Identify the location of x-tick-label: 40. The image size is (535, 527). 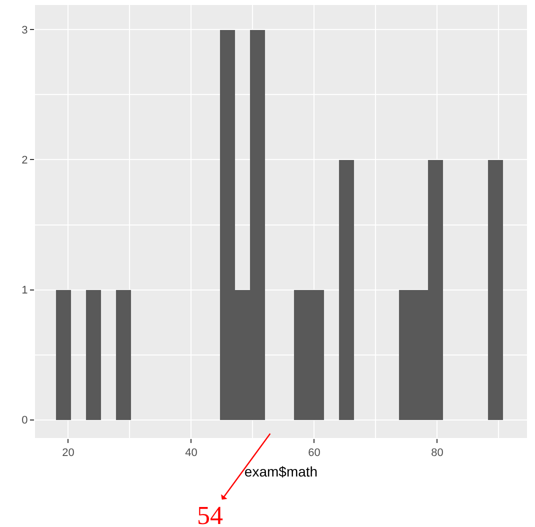
(191, 453).